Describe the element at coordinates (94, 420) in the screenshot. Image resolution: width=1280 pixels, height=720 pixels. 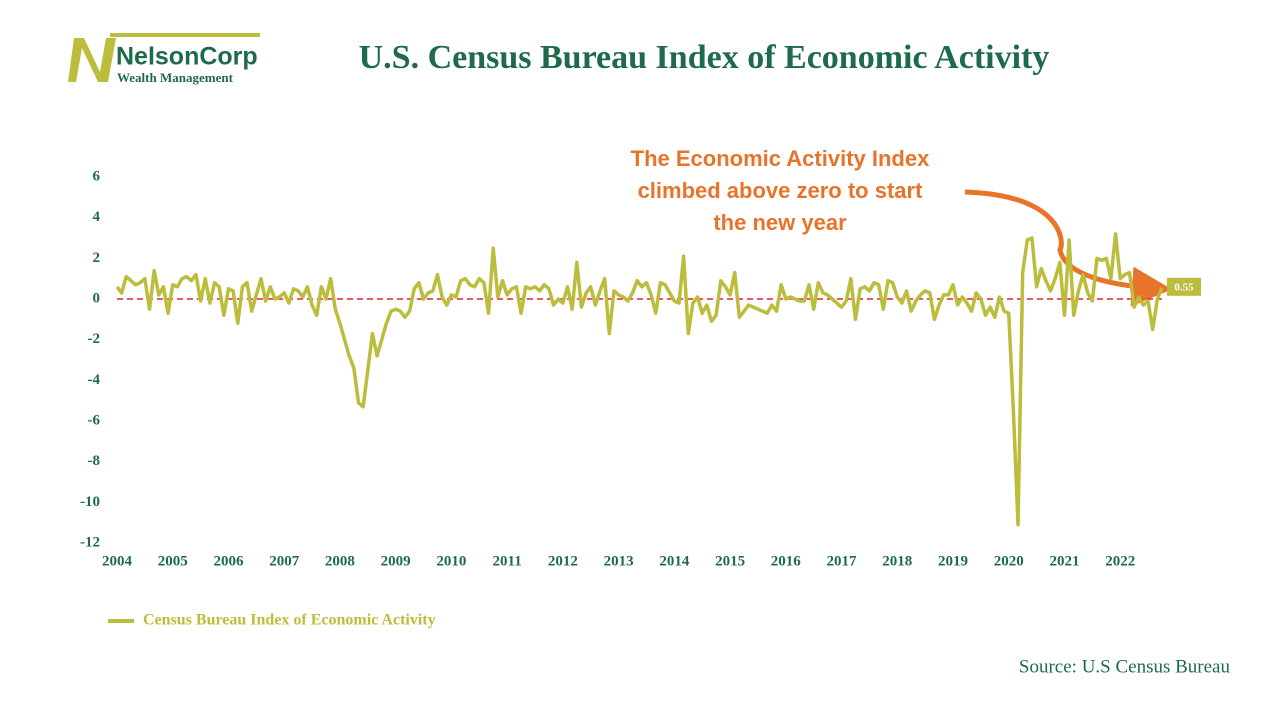
I see `y-tick-label: -6` at that location.